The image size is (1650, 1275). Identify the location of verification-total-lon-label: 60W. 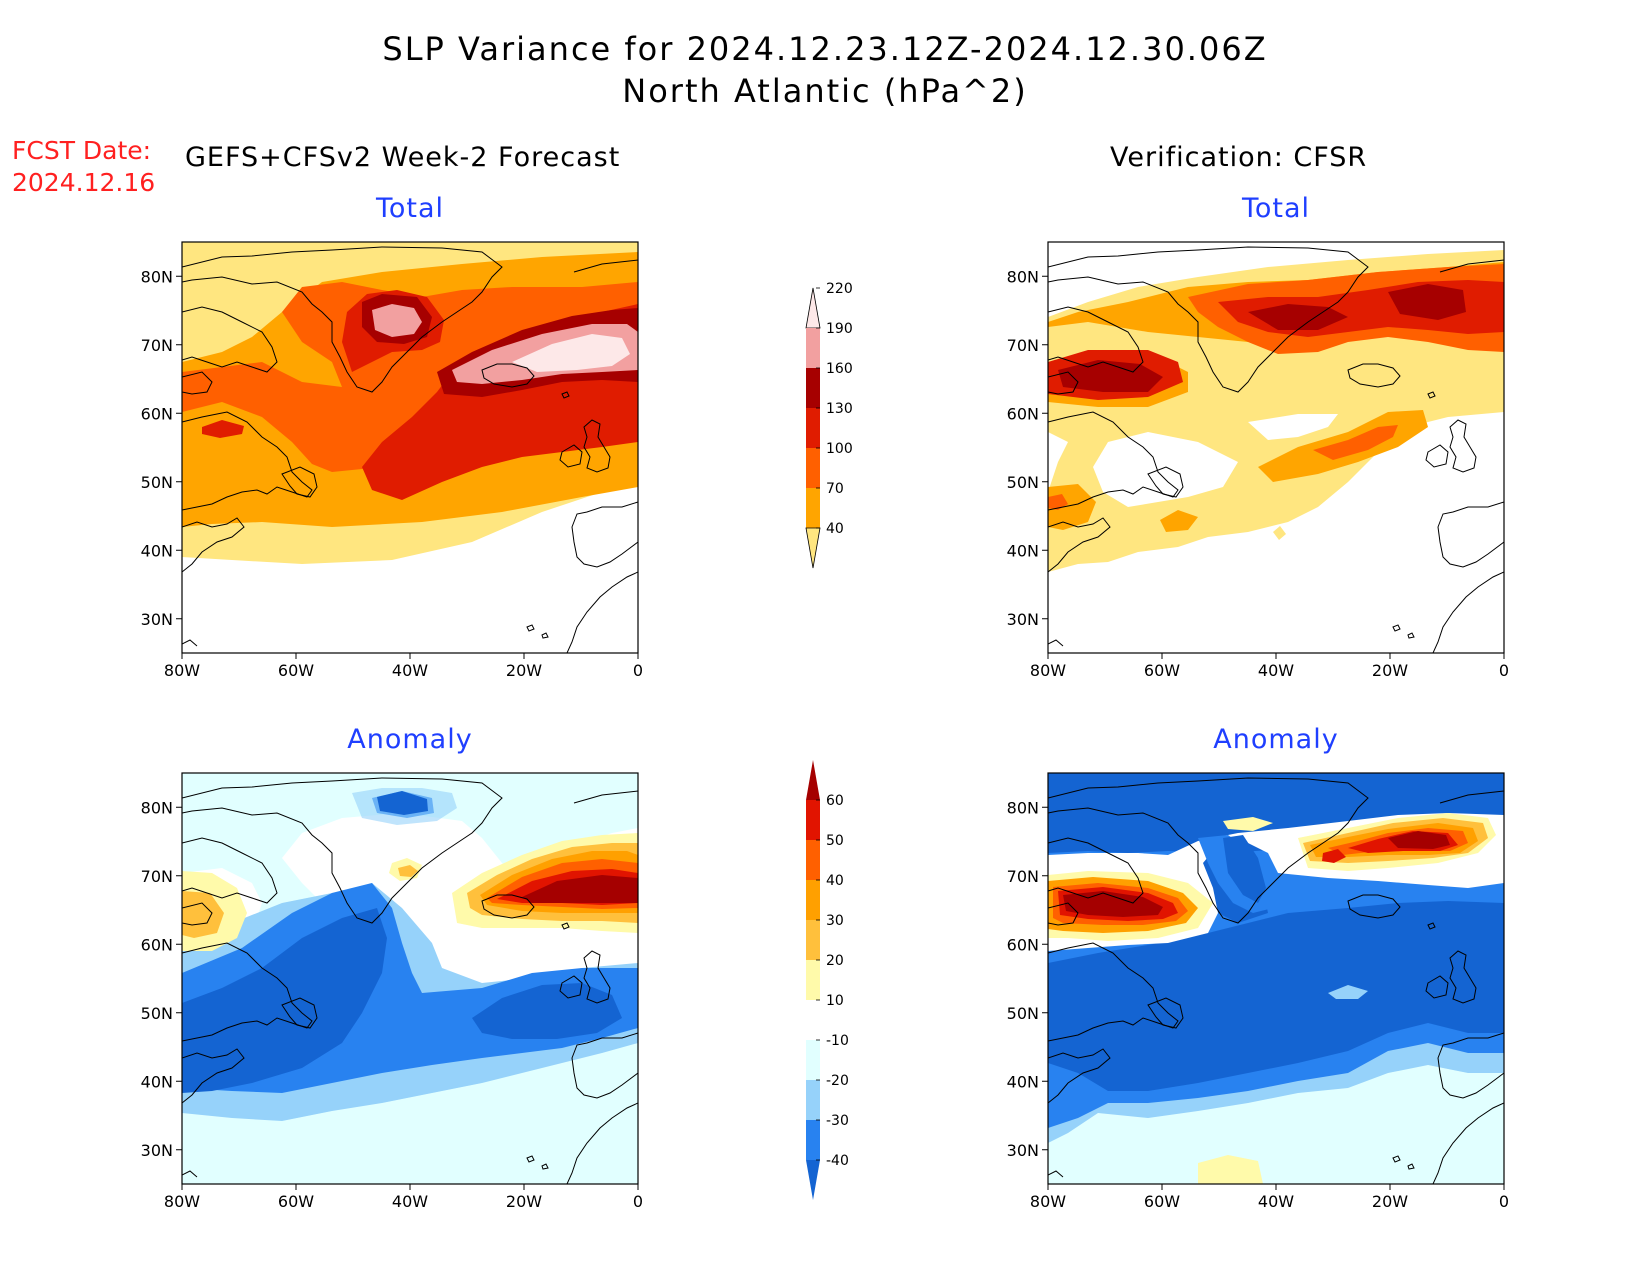
(1162, 670).